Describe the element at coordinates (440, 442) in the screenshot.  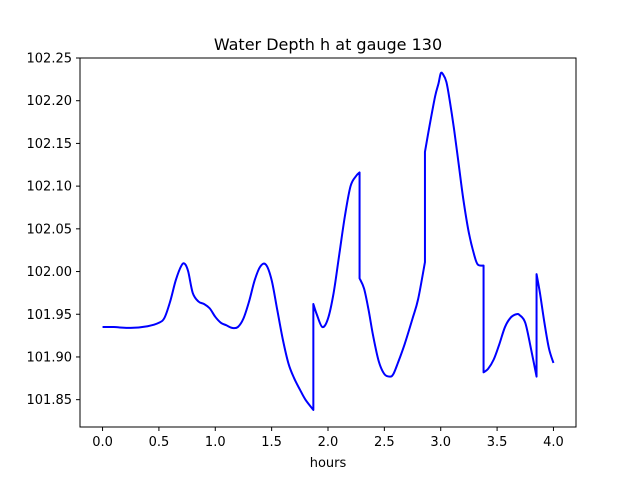
I see `x-tick-label: 3.0` at that location.